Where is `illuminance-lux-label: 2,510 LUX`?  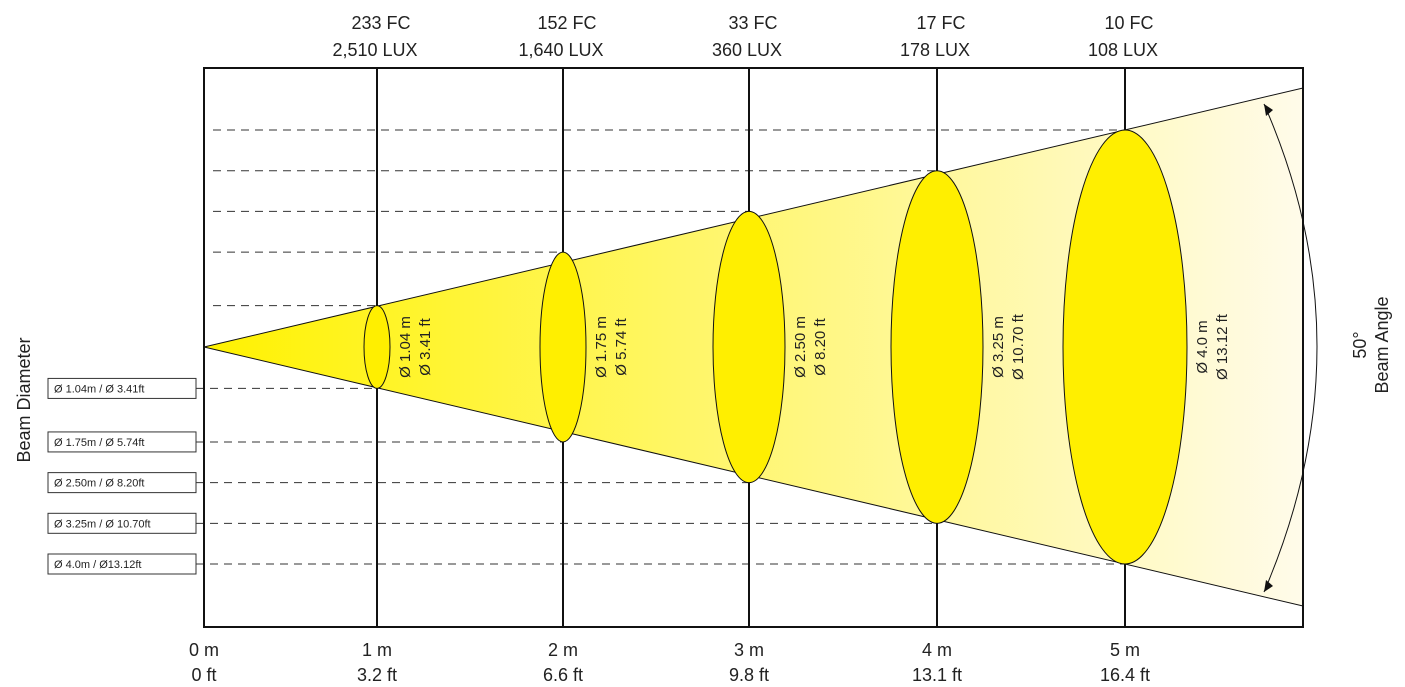
illuminance-lux-label: 2,510 LUX is located at coordinates (374, 50).